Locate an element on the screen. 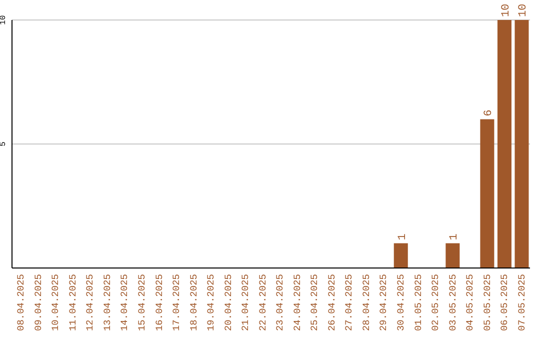  x-tick-label: 09.04.2025 is located at coordinates (38, 303).